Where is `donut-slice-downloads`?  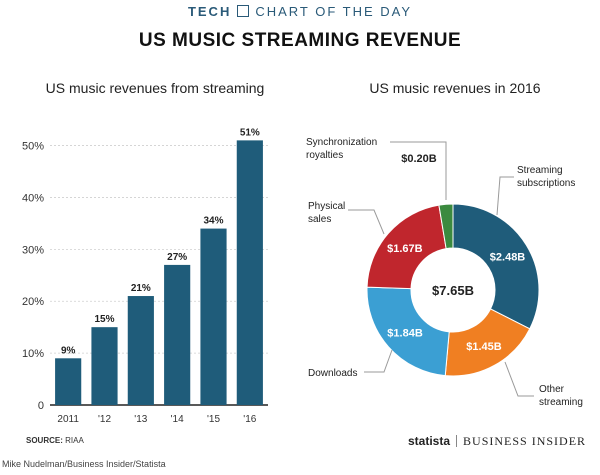
donut-slice-downloads is located at coordinates (408, 331).